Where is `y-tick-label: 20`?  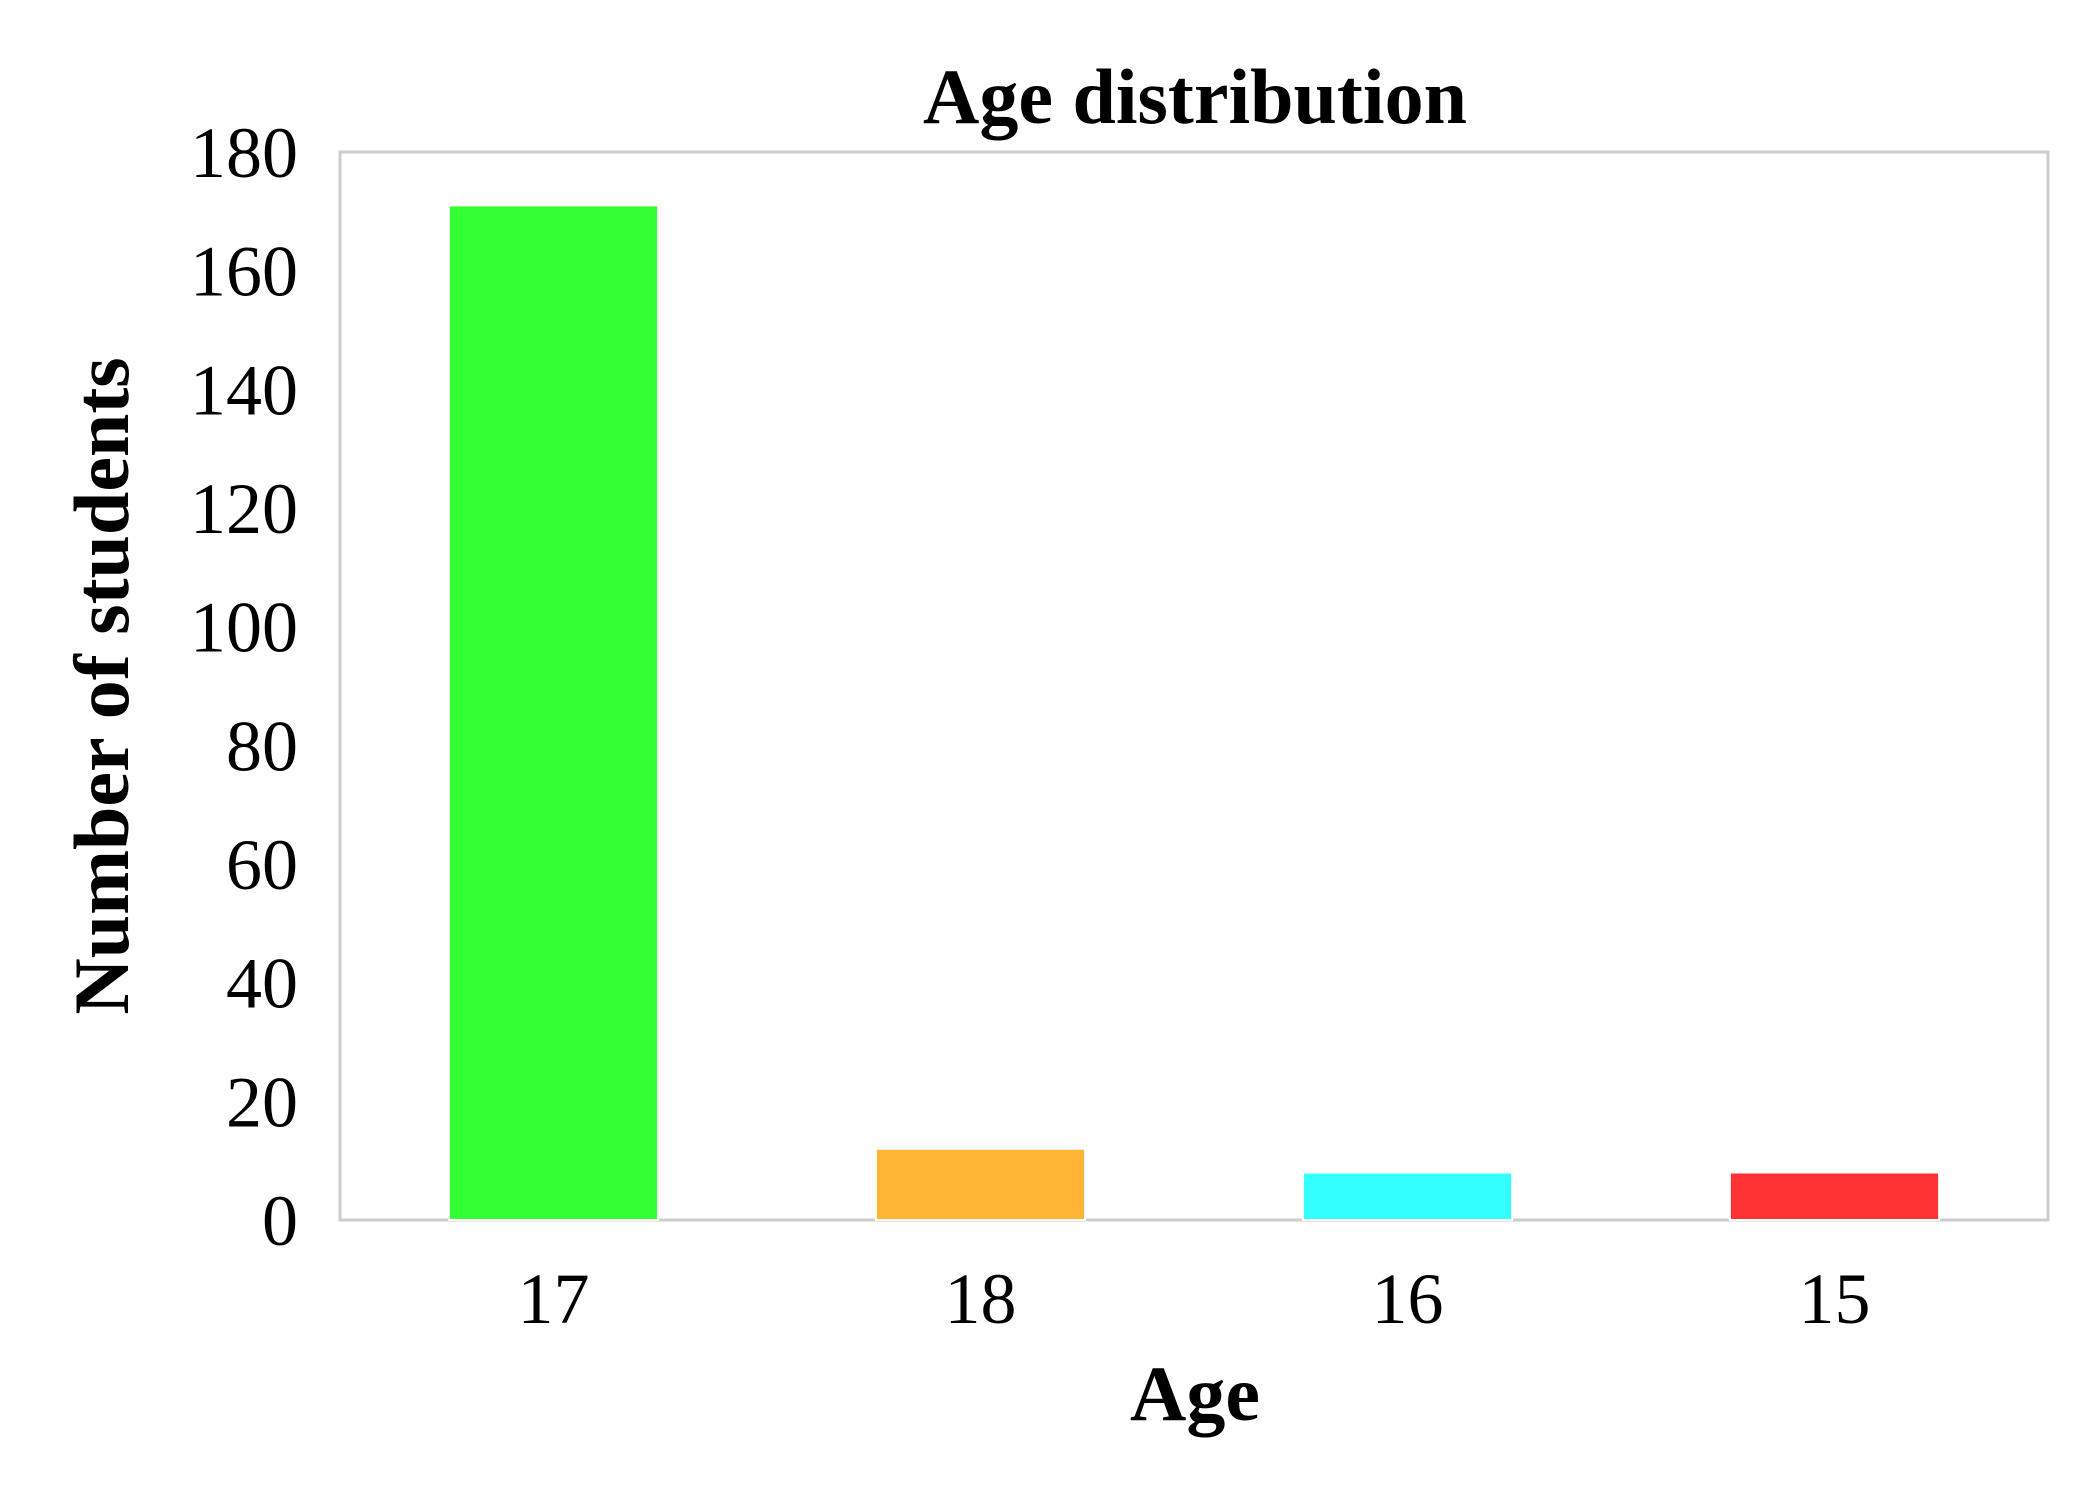 y-tick-label: 20 is located at coordinates (262, 1102).